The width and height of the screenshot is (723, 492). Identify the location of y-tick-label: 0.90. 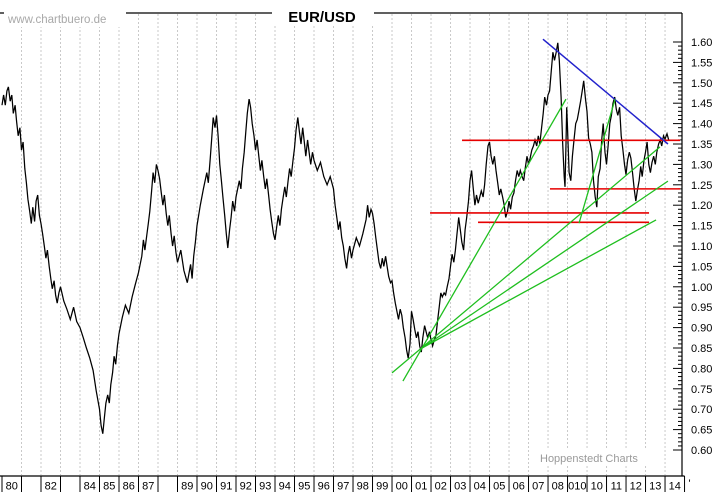
(701, 329).